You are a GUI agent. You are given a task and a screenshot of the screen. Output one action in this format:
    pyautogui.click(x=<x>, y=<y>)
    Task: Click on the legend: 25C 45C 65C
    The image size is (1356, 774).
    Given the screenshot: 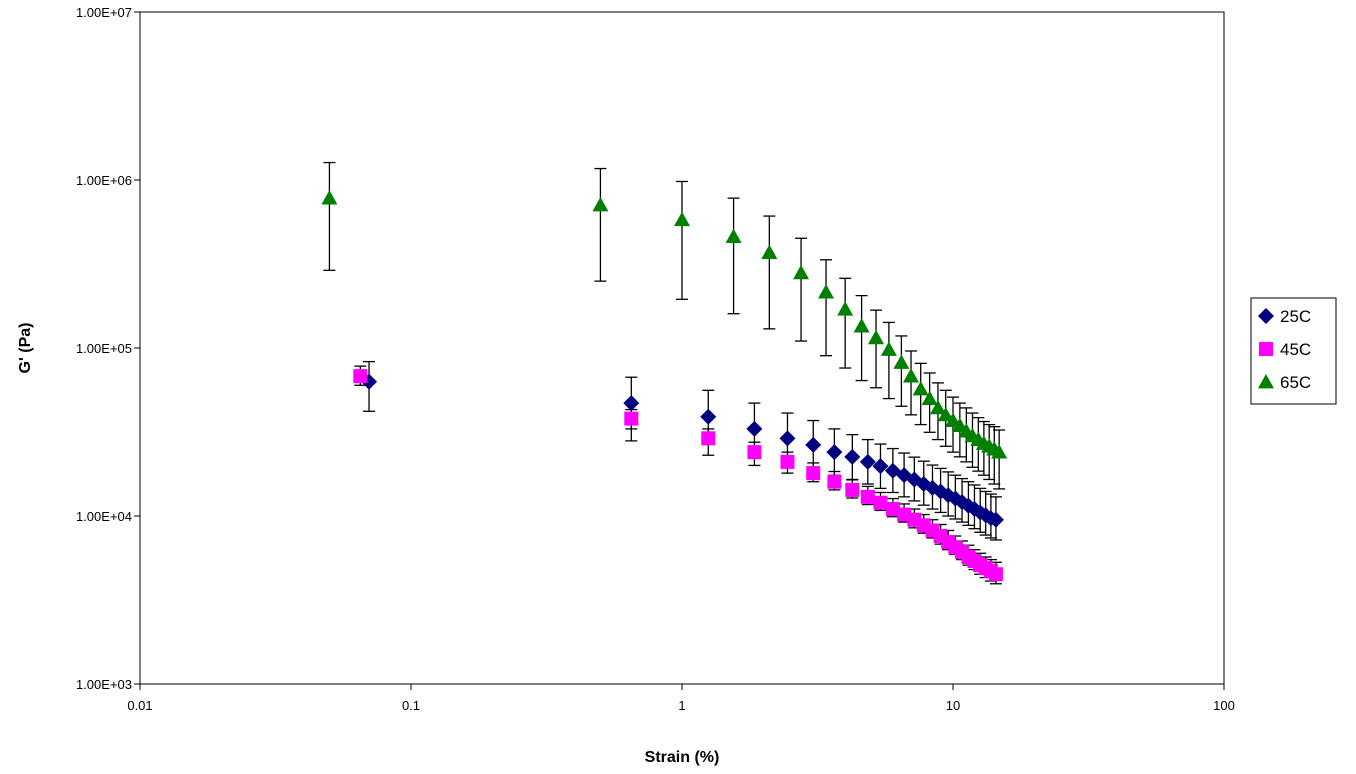 What is the action you would take?
    pyautogui.click(x=1293, y=351)
    